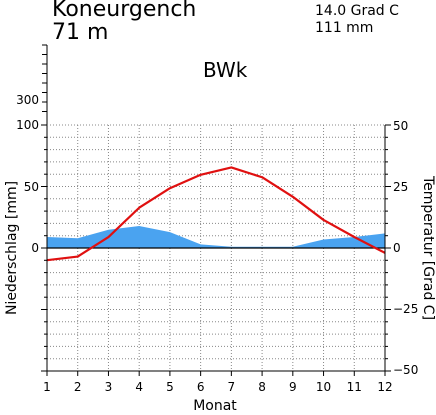 The width and height of the screenshot is (436, 415). What do you see at coordinates (139, 387) in the screenshot?
I see `x-tick-label: 4` at bounding box center [139, 387].